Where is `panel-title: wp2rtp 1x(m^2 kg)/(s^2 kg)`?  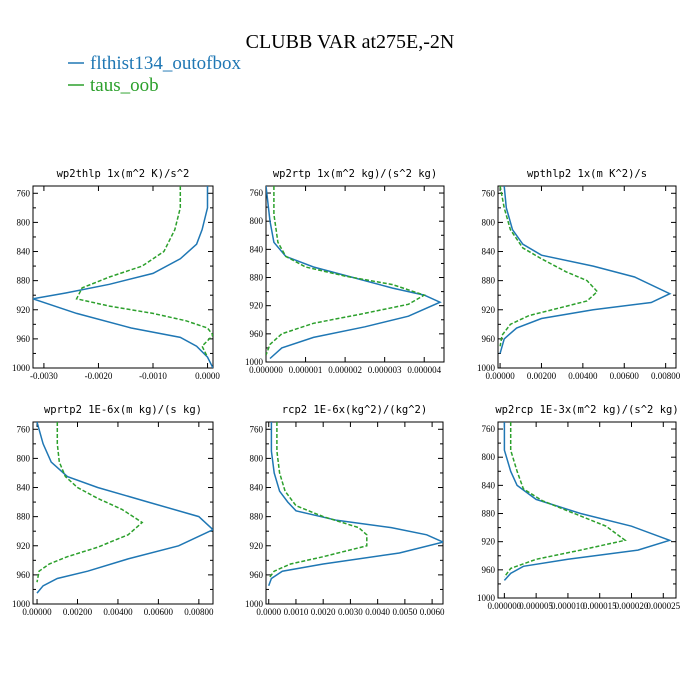
panel-title: wp2rtp 1x(m^2 kg)/(s^2 kg) is located at coordinates (355, 174).